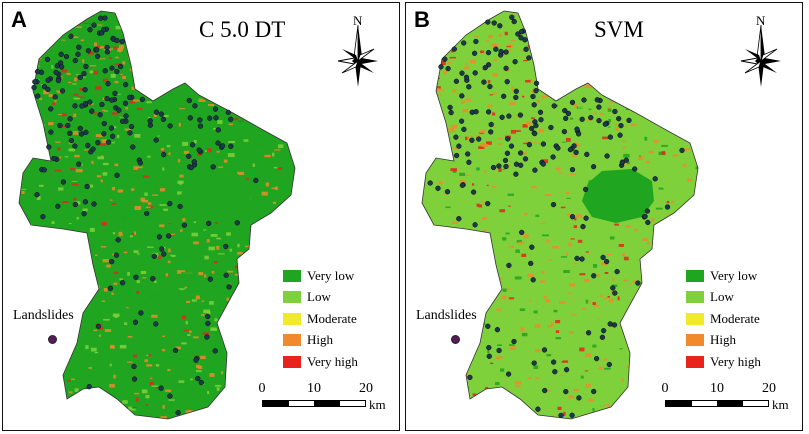  What do you see at coordinates (422, 19) in the screenshot?
I see `panel-letter: B` at bounding box center [422, 19].